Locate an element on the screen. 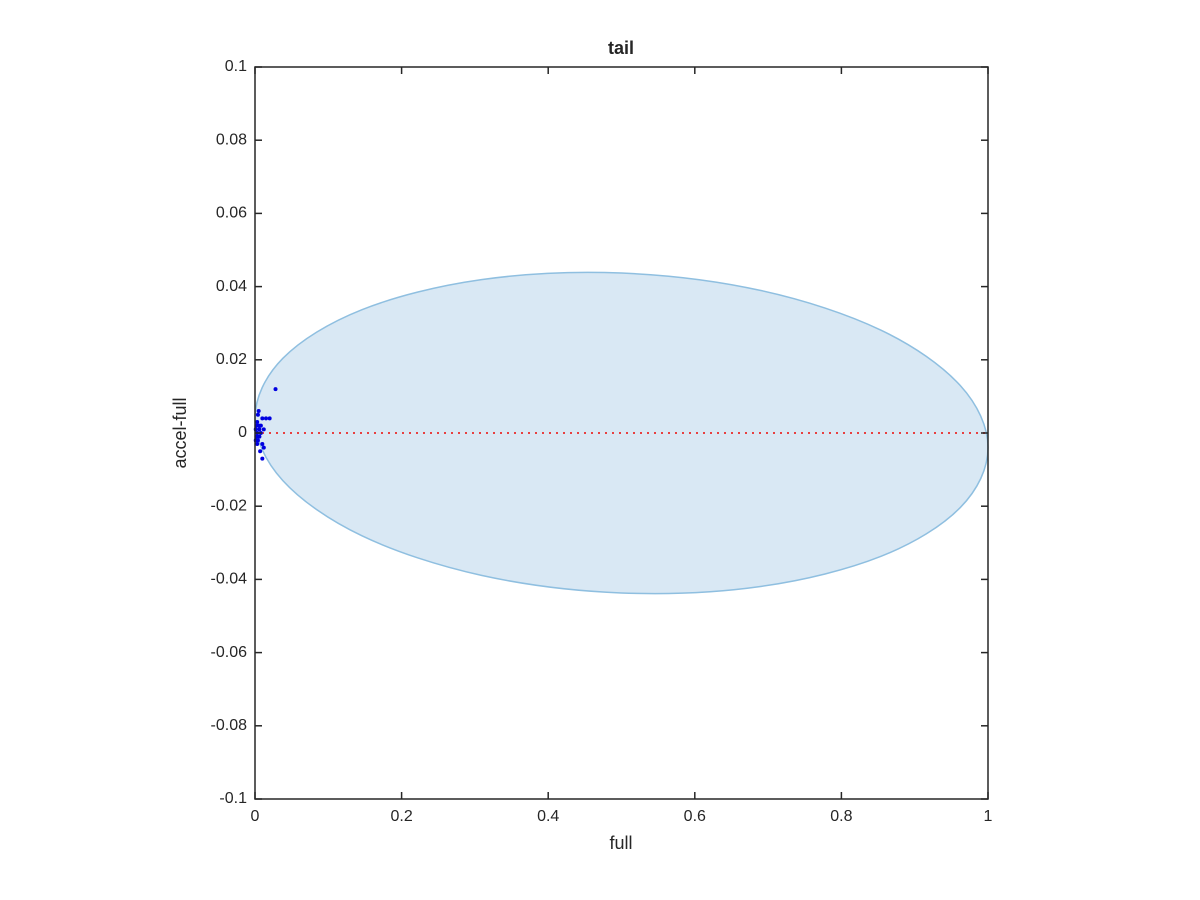 The image size is (1200, 900). x-tick-label: 1 is located at coordinates (988, 816).